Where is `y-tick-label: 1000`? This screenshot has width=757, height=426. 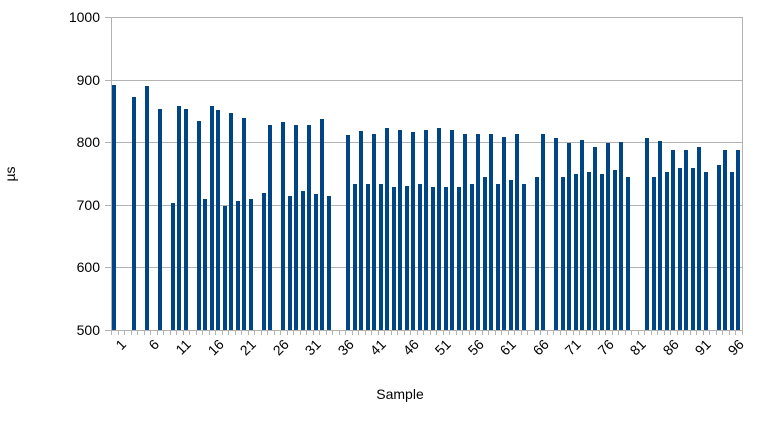
y-tick-label: 1000 is located at coordinates (84, 17).